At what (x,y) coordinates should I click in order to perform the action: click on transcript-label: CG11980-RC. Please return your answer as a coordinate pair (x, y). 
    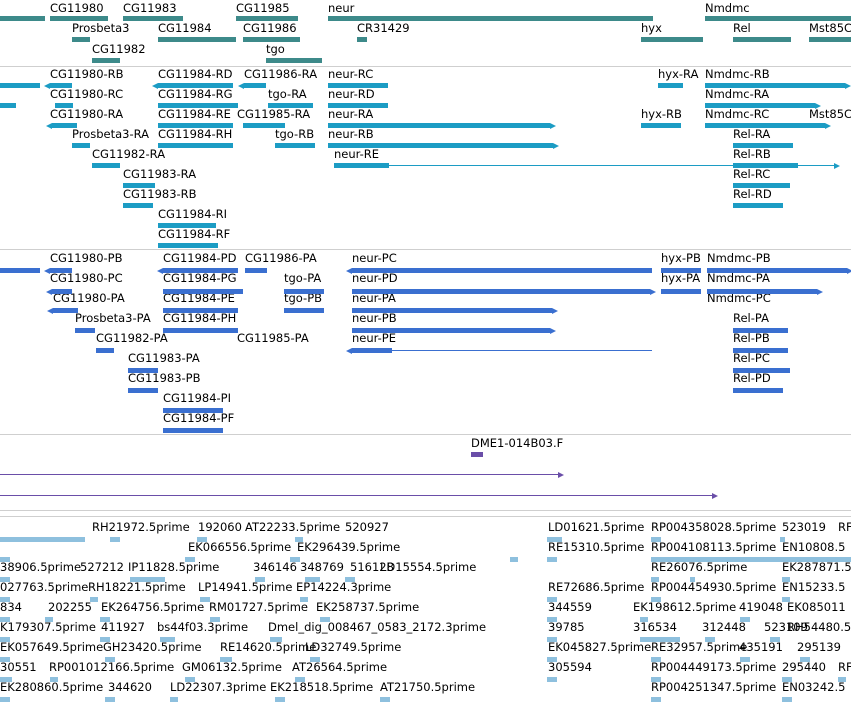
    Looking at the image, I should click on (87, 94).